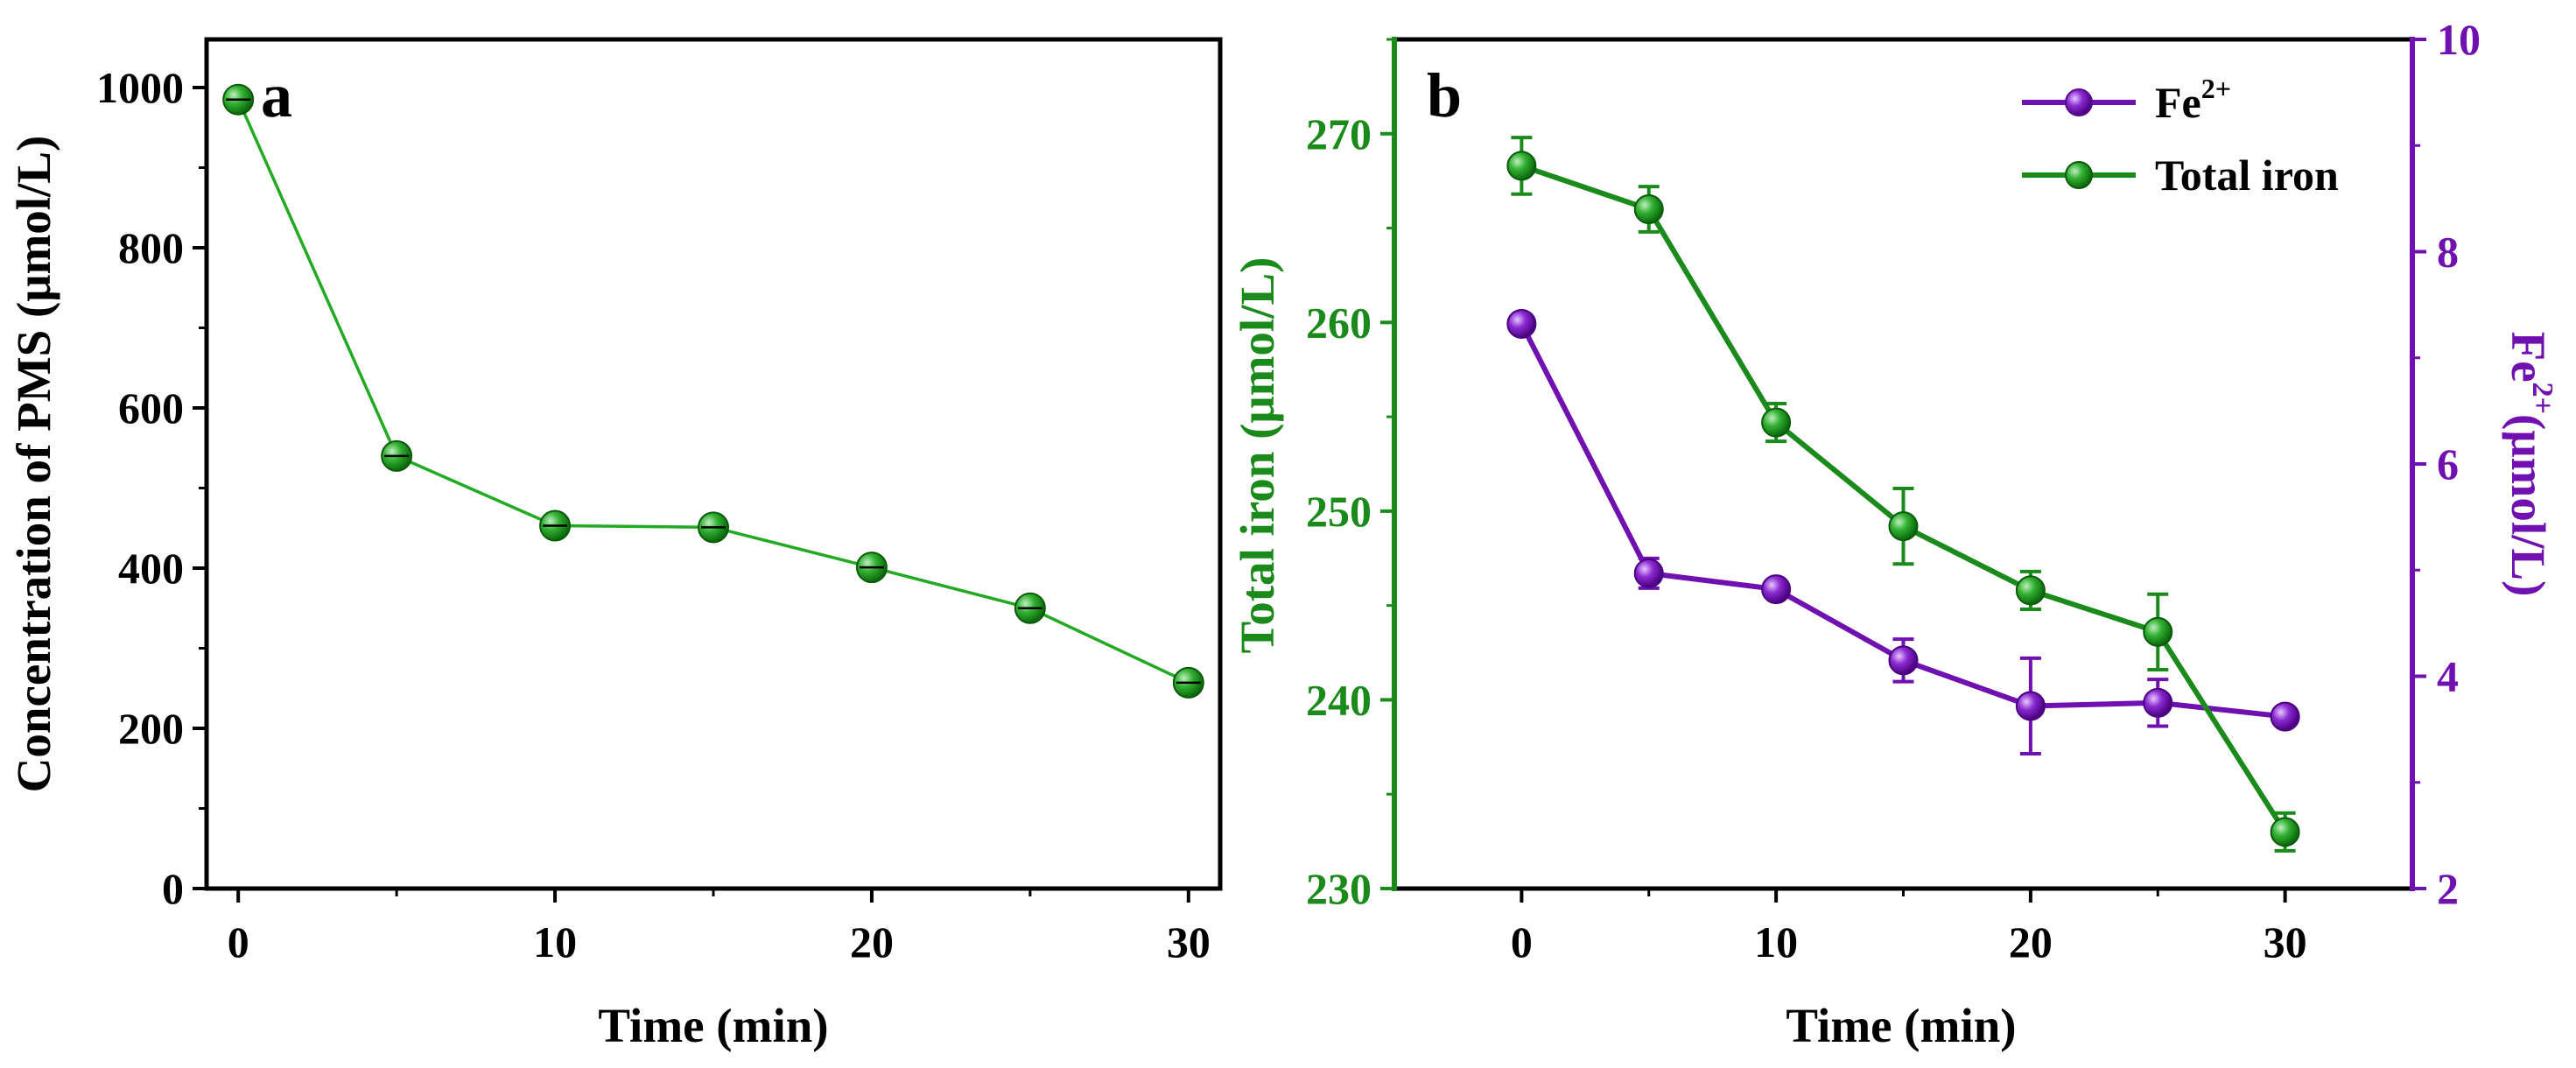  What do you see at coordinates (239, 941) in the screenshot?
I see `a-x-tick-label: 0` at bounding box center [239, 941].